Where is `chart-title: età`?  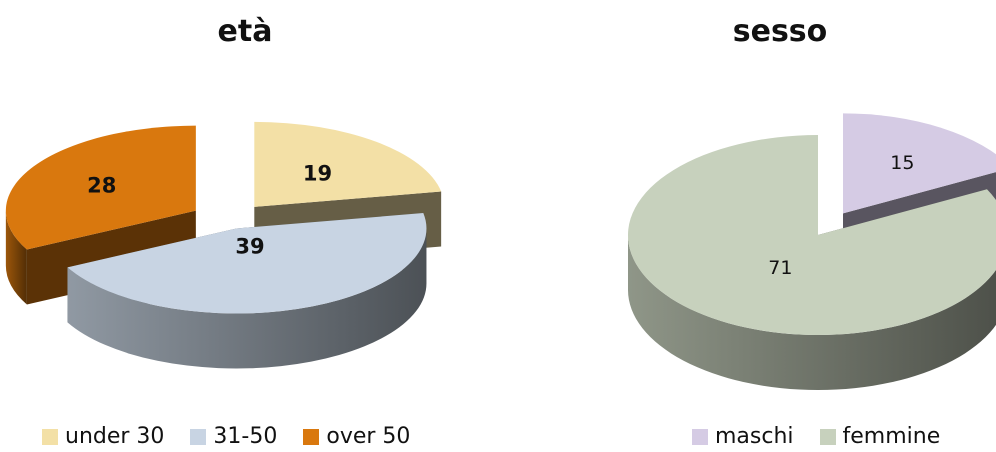
chart-title: età is located at coordinates (245, 31).